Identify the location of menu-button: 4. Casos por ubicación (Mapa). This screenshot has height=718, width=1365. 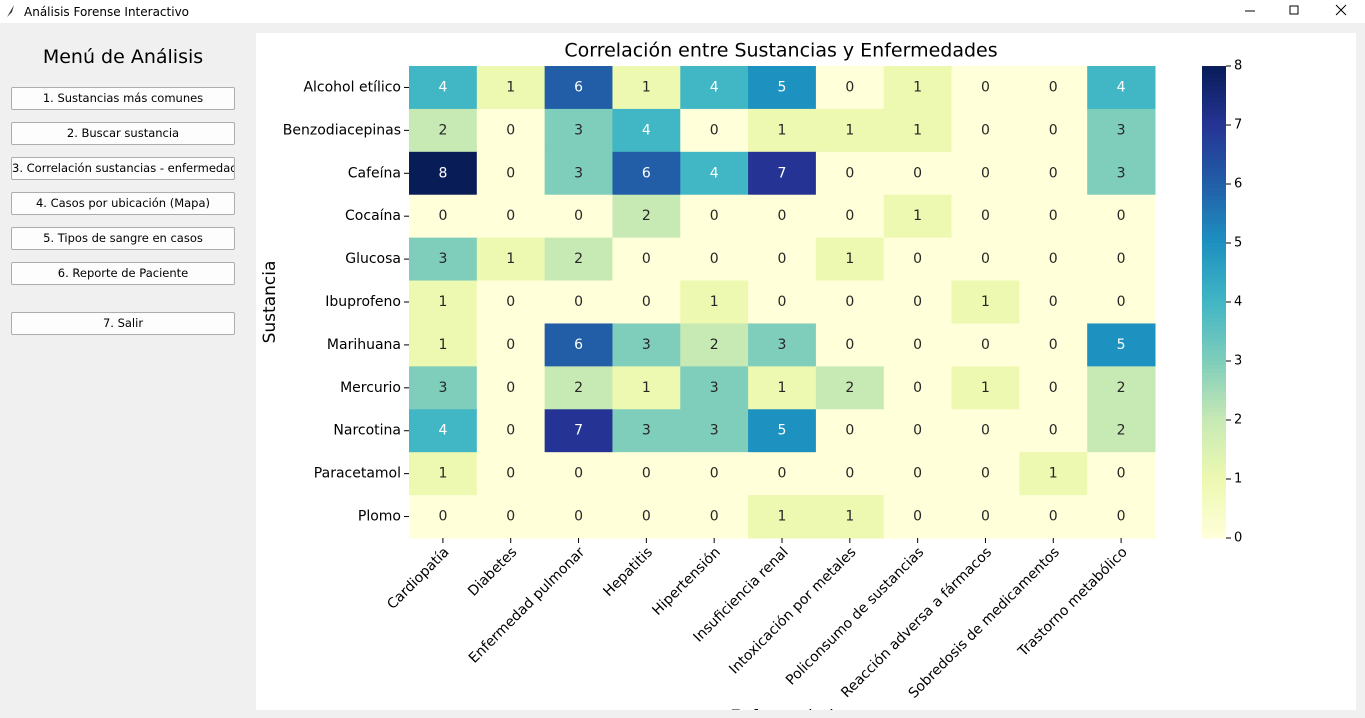
(123, 203).